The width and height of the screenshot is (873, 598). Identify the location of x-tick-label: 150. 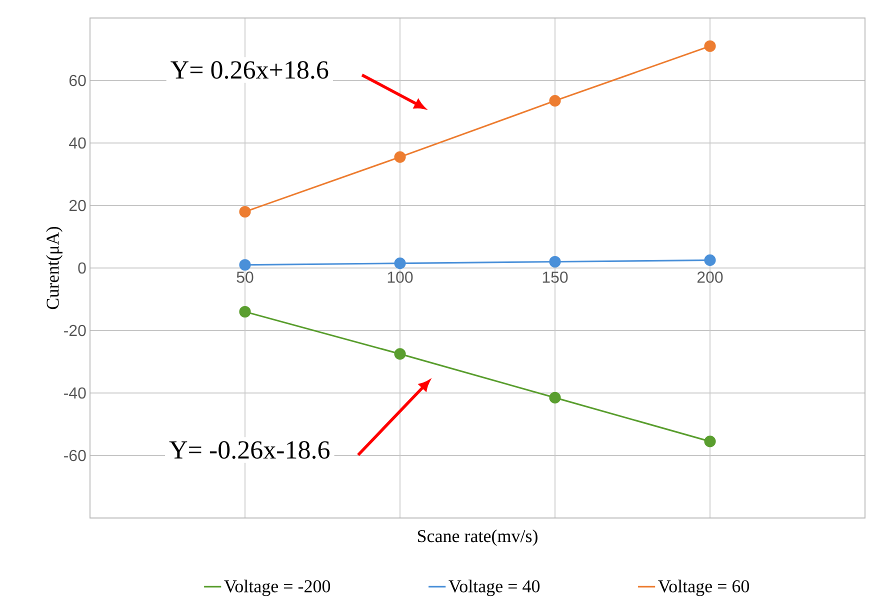
(555, 278).